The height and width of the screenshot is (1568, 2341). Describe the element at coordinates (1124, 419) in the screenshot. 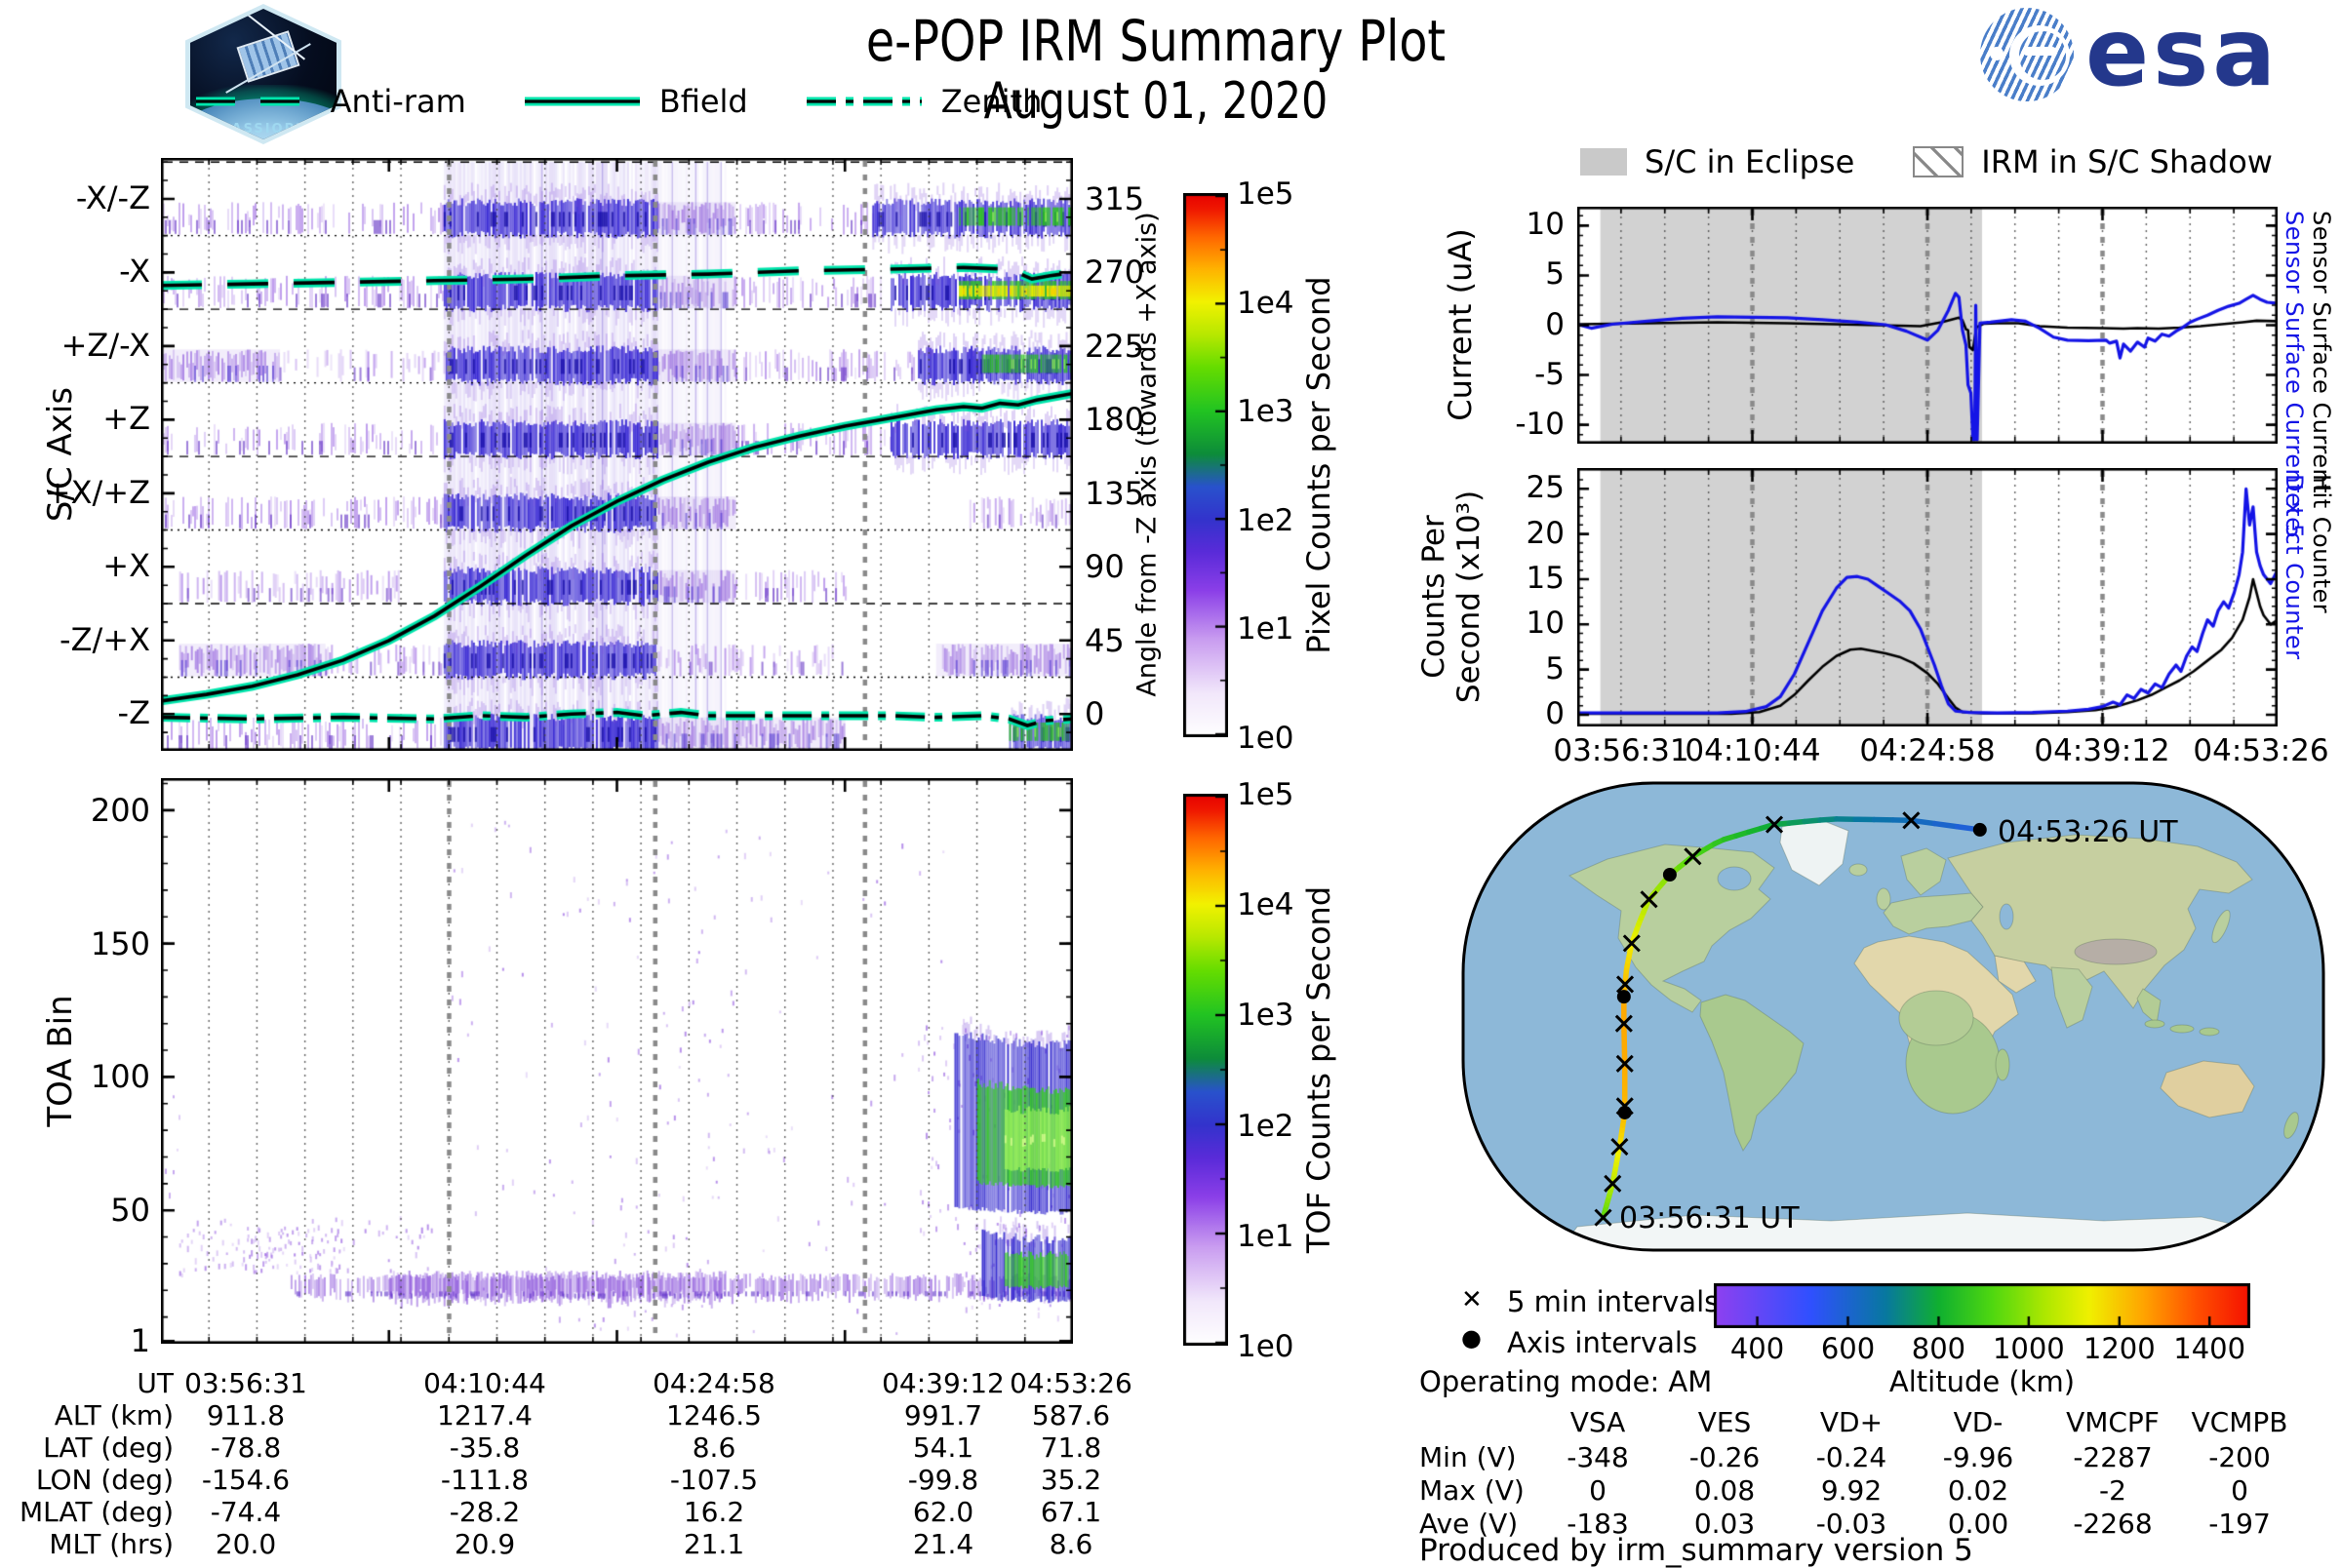

I see `angle-tick-label: 180` at that location.